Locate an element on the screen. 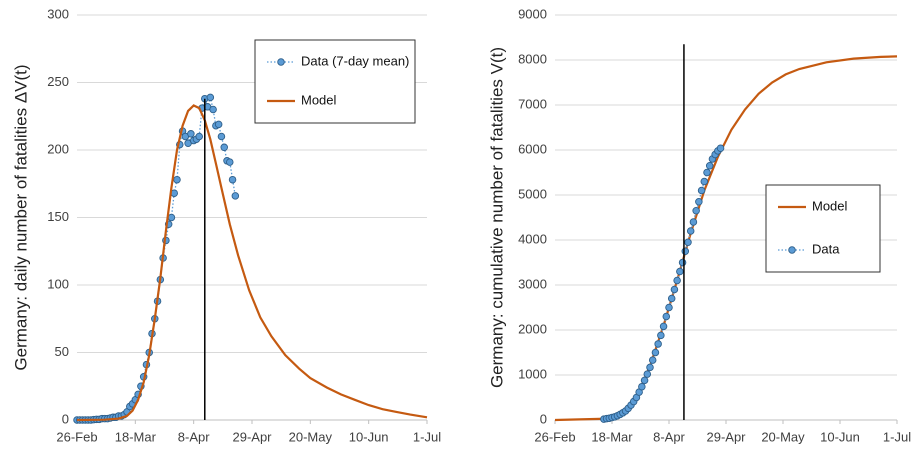  legend-label: Data (7-day mean) is located at coordinates (355, 60).